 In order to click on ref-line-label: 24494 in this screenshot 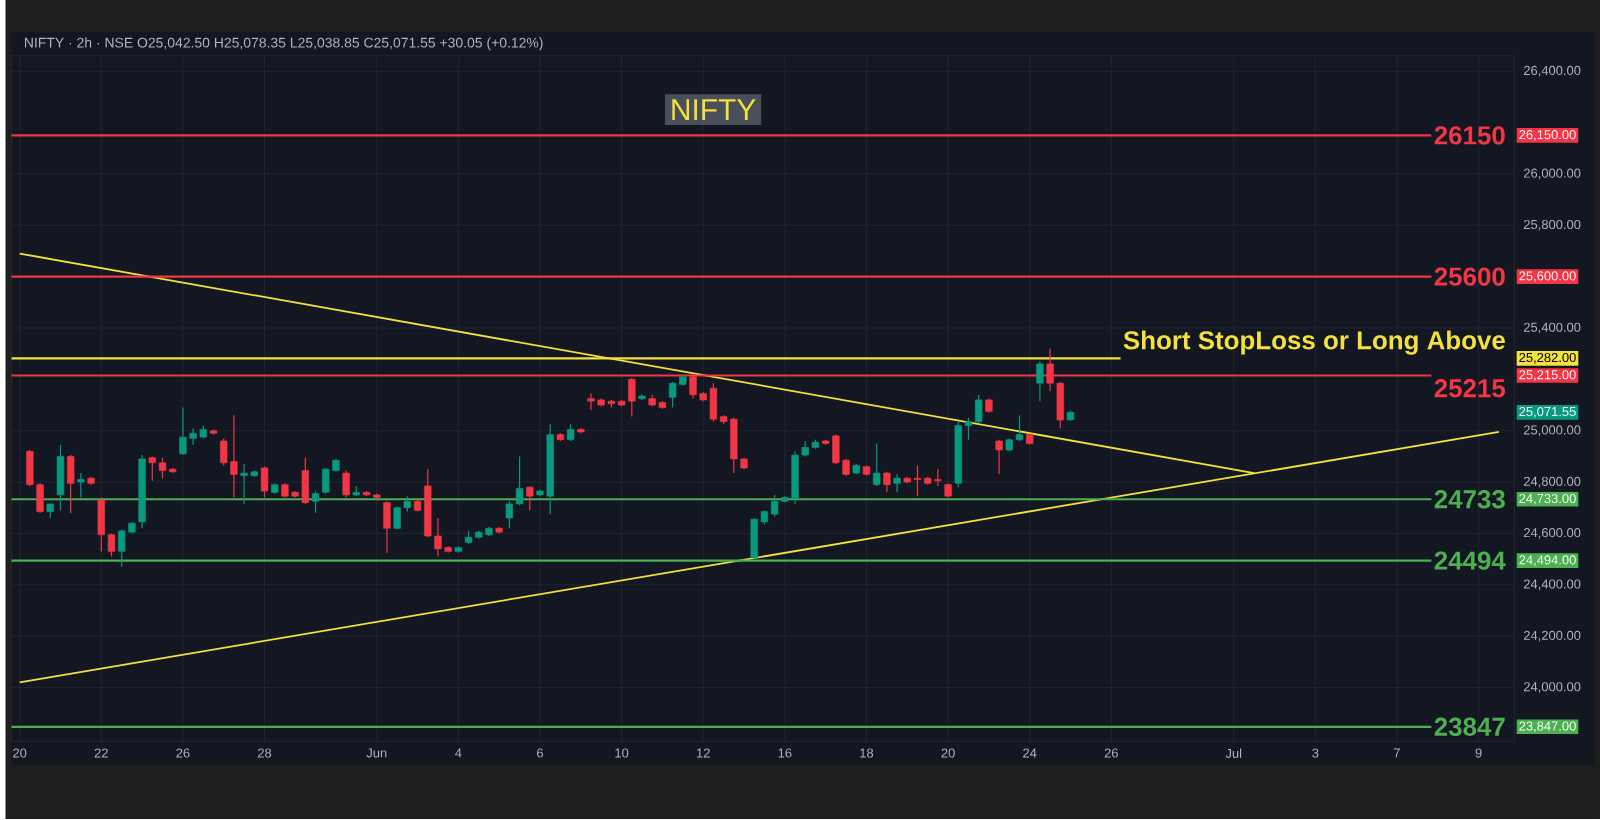, I will do `click(1470, 561)`.